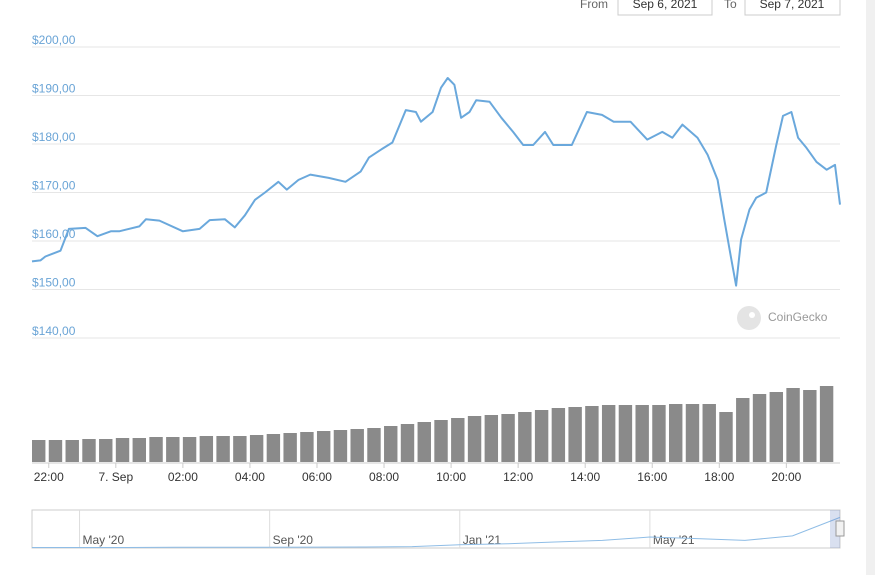 This screenshot has width=875, height=580. Describe the element at coordinates (518, 477) in the screenshot. I see `x-tick-label: 12:00` at that location.